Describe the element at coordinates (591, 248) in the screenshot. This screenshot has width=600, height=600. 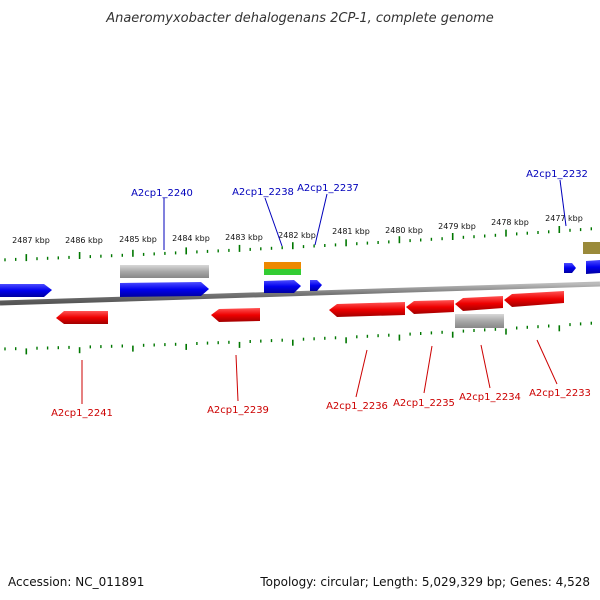
I see `feature-block-olive` at that location.